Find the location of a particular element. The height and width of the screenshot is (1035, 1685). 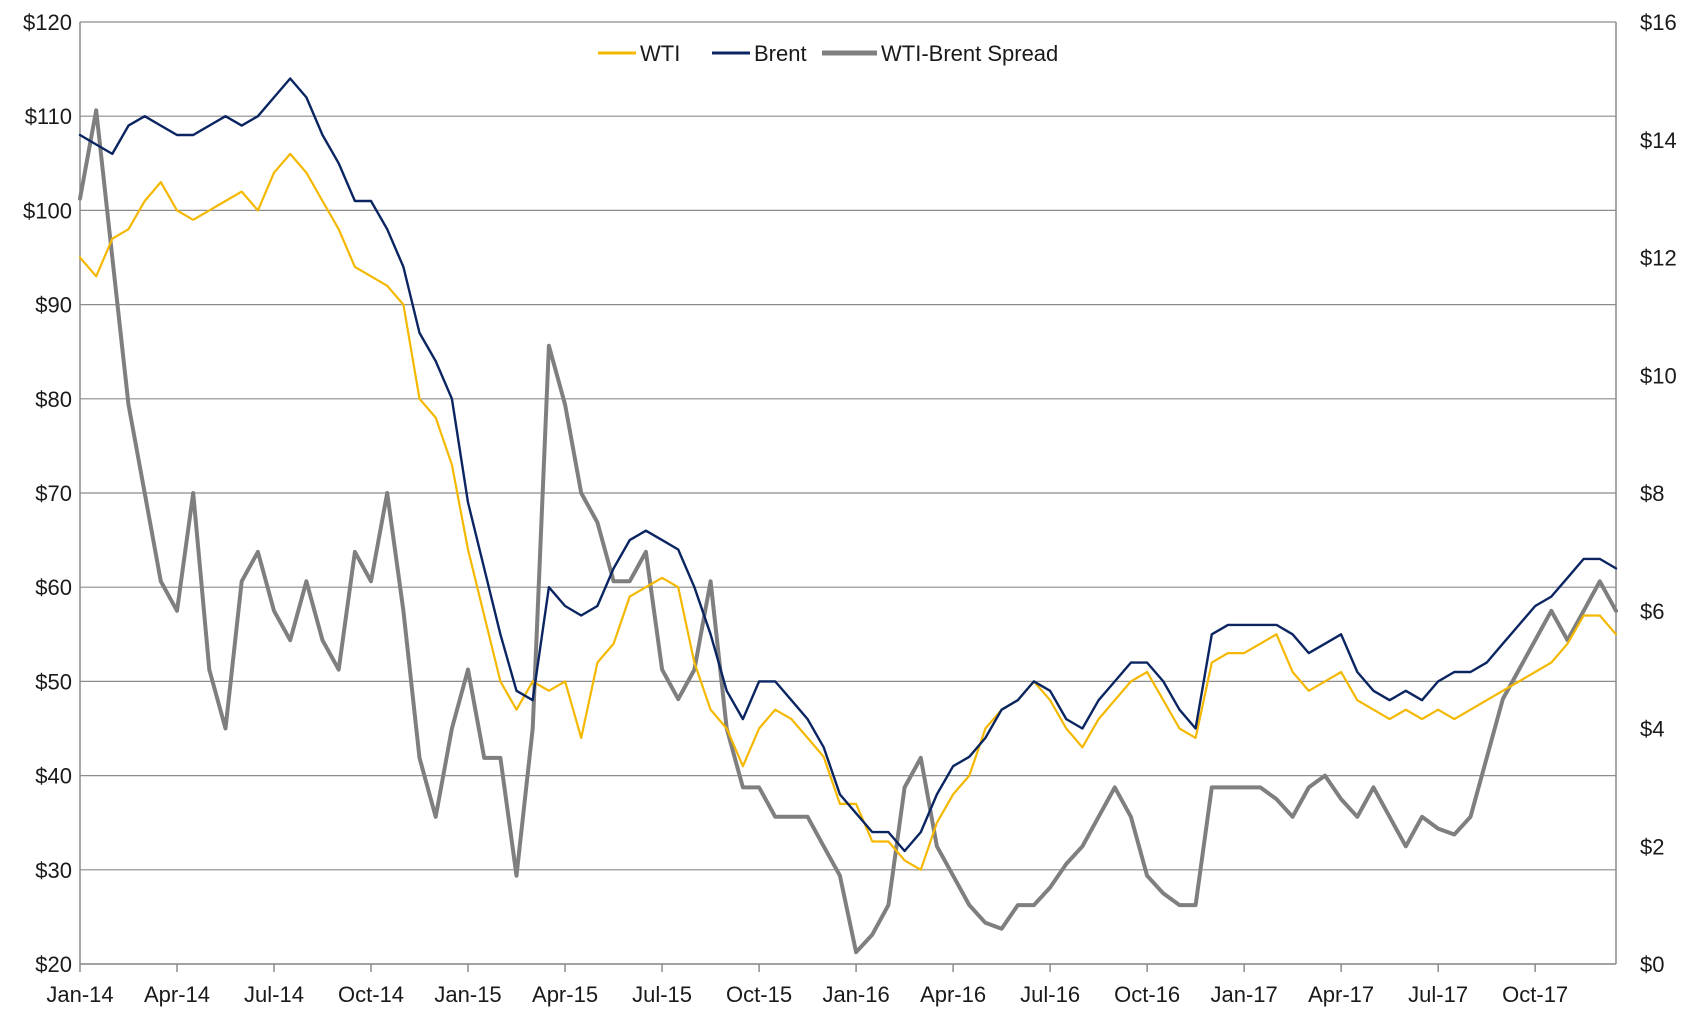

y-left-tick-label: $50 is located at coordinates (53, 681).